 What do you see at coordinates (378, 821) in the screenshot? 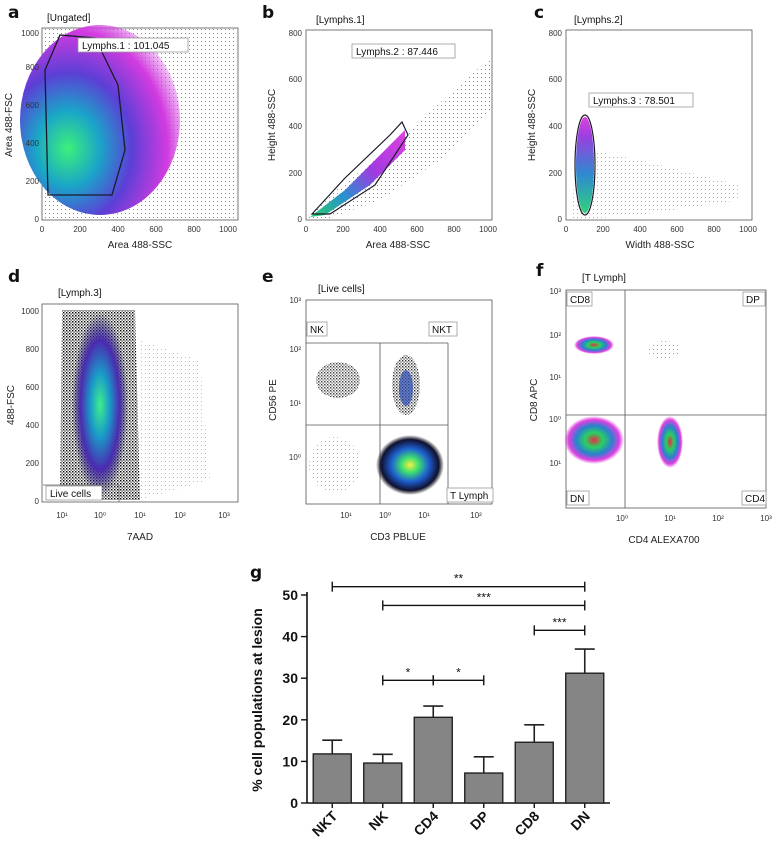
I see `x-tick-label-nk: NK` at bounding box center [378, 821].